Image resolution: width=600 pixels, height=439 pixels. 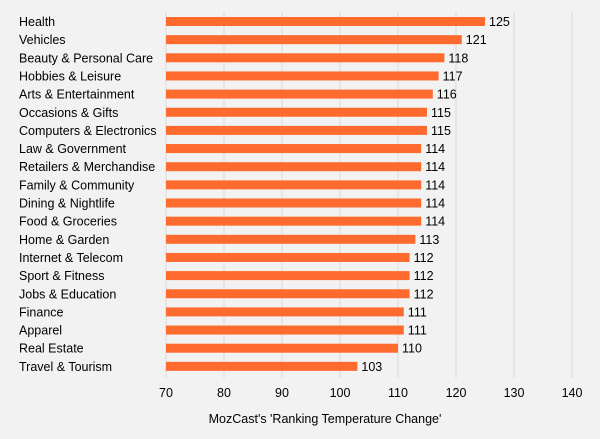 What do you see at coordinates (51, 349) in the screenshot?
I see `category-label: Real Estate` at bounding box center [51, 349].